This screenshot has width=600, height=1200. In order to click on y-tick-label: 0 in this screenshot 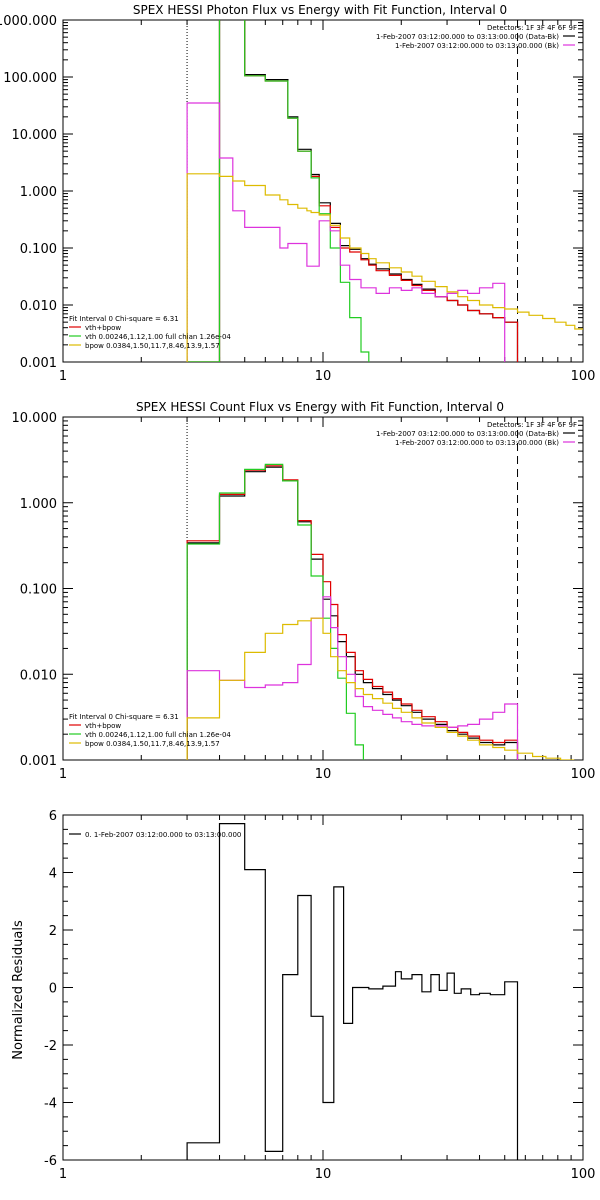, I will do `click(53, 989)`.